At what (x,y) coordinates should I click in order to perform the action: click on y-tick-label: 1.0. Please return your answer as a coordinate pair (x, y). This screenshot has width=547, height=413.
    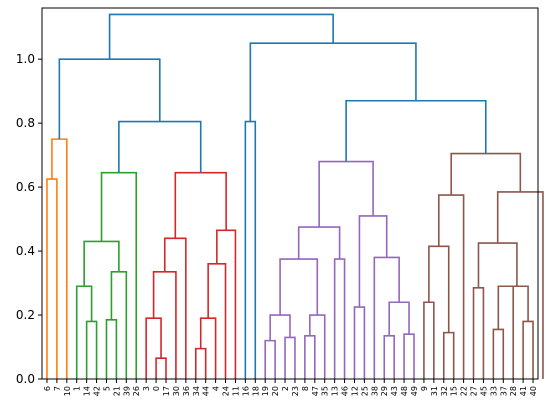
    Looking at the image, I should click on (25, 59).